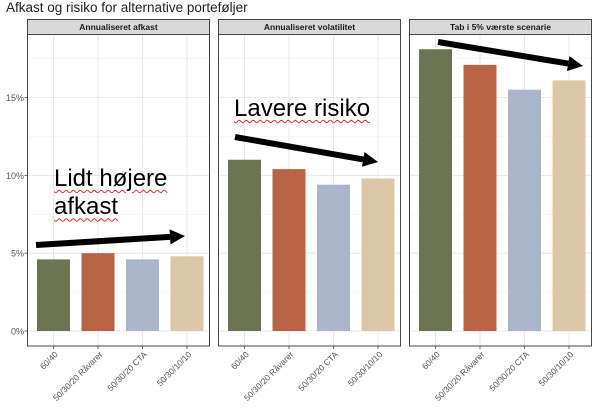 The width and height of the screenshot is (602, 411). What do you see at coordinates (103, 240) in the screenshot?
I see `arrow-higher-return-shaft` at bounding box center [103, 240].